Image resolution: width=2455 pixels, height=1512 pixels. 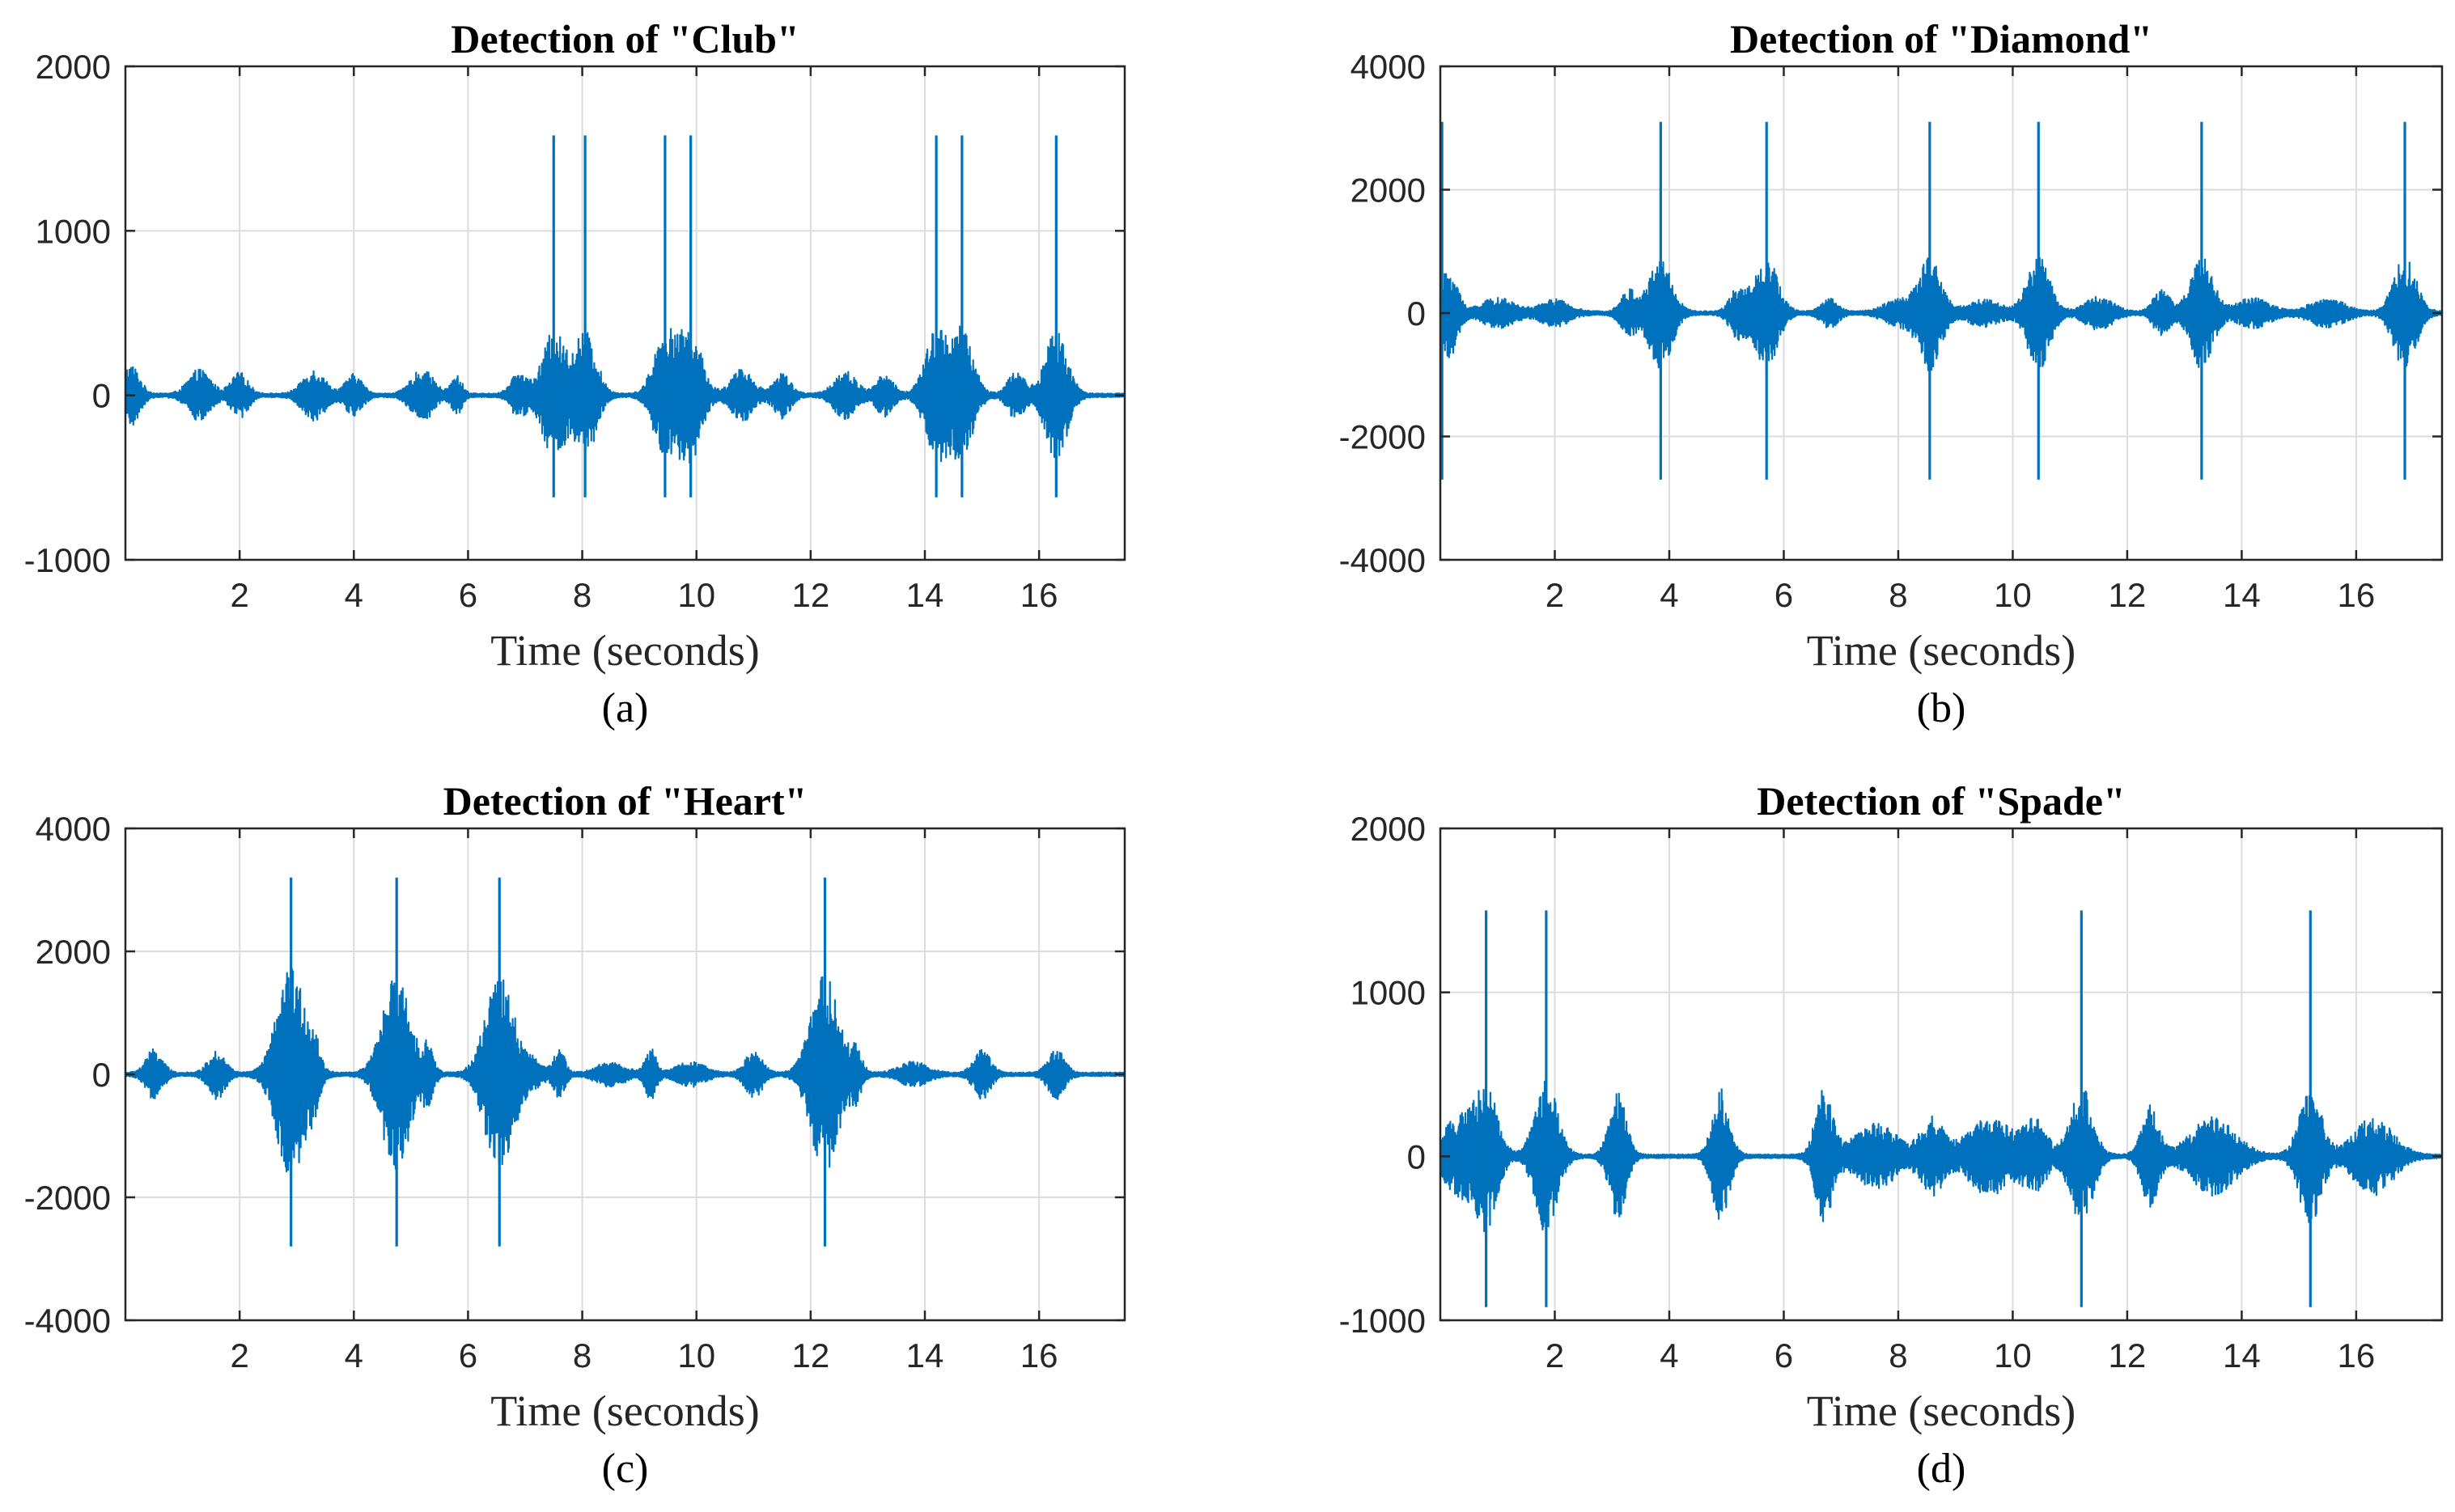 What do you see at coordinates (625, 1411) in the screenshot?
I see `chart-c-xlabel: Time (seconds)` at bounding box center [625, 1411].